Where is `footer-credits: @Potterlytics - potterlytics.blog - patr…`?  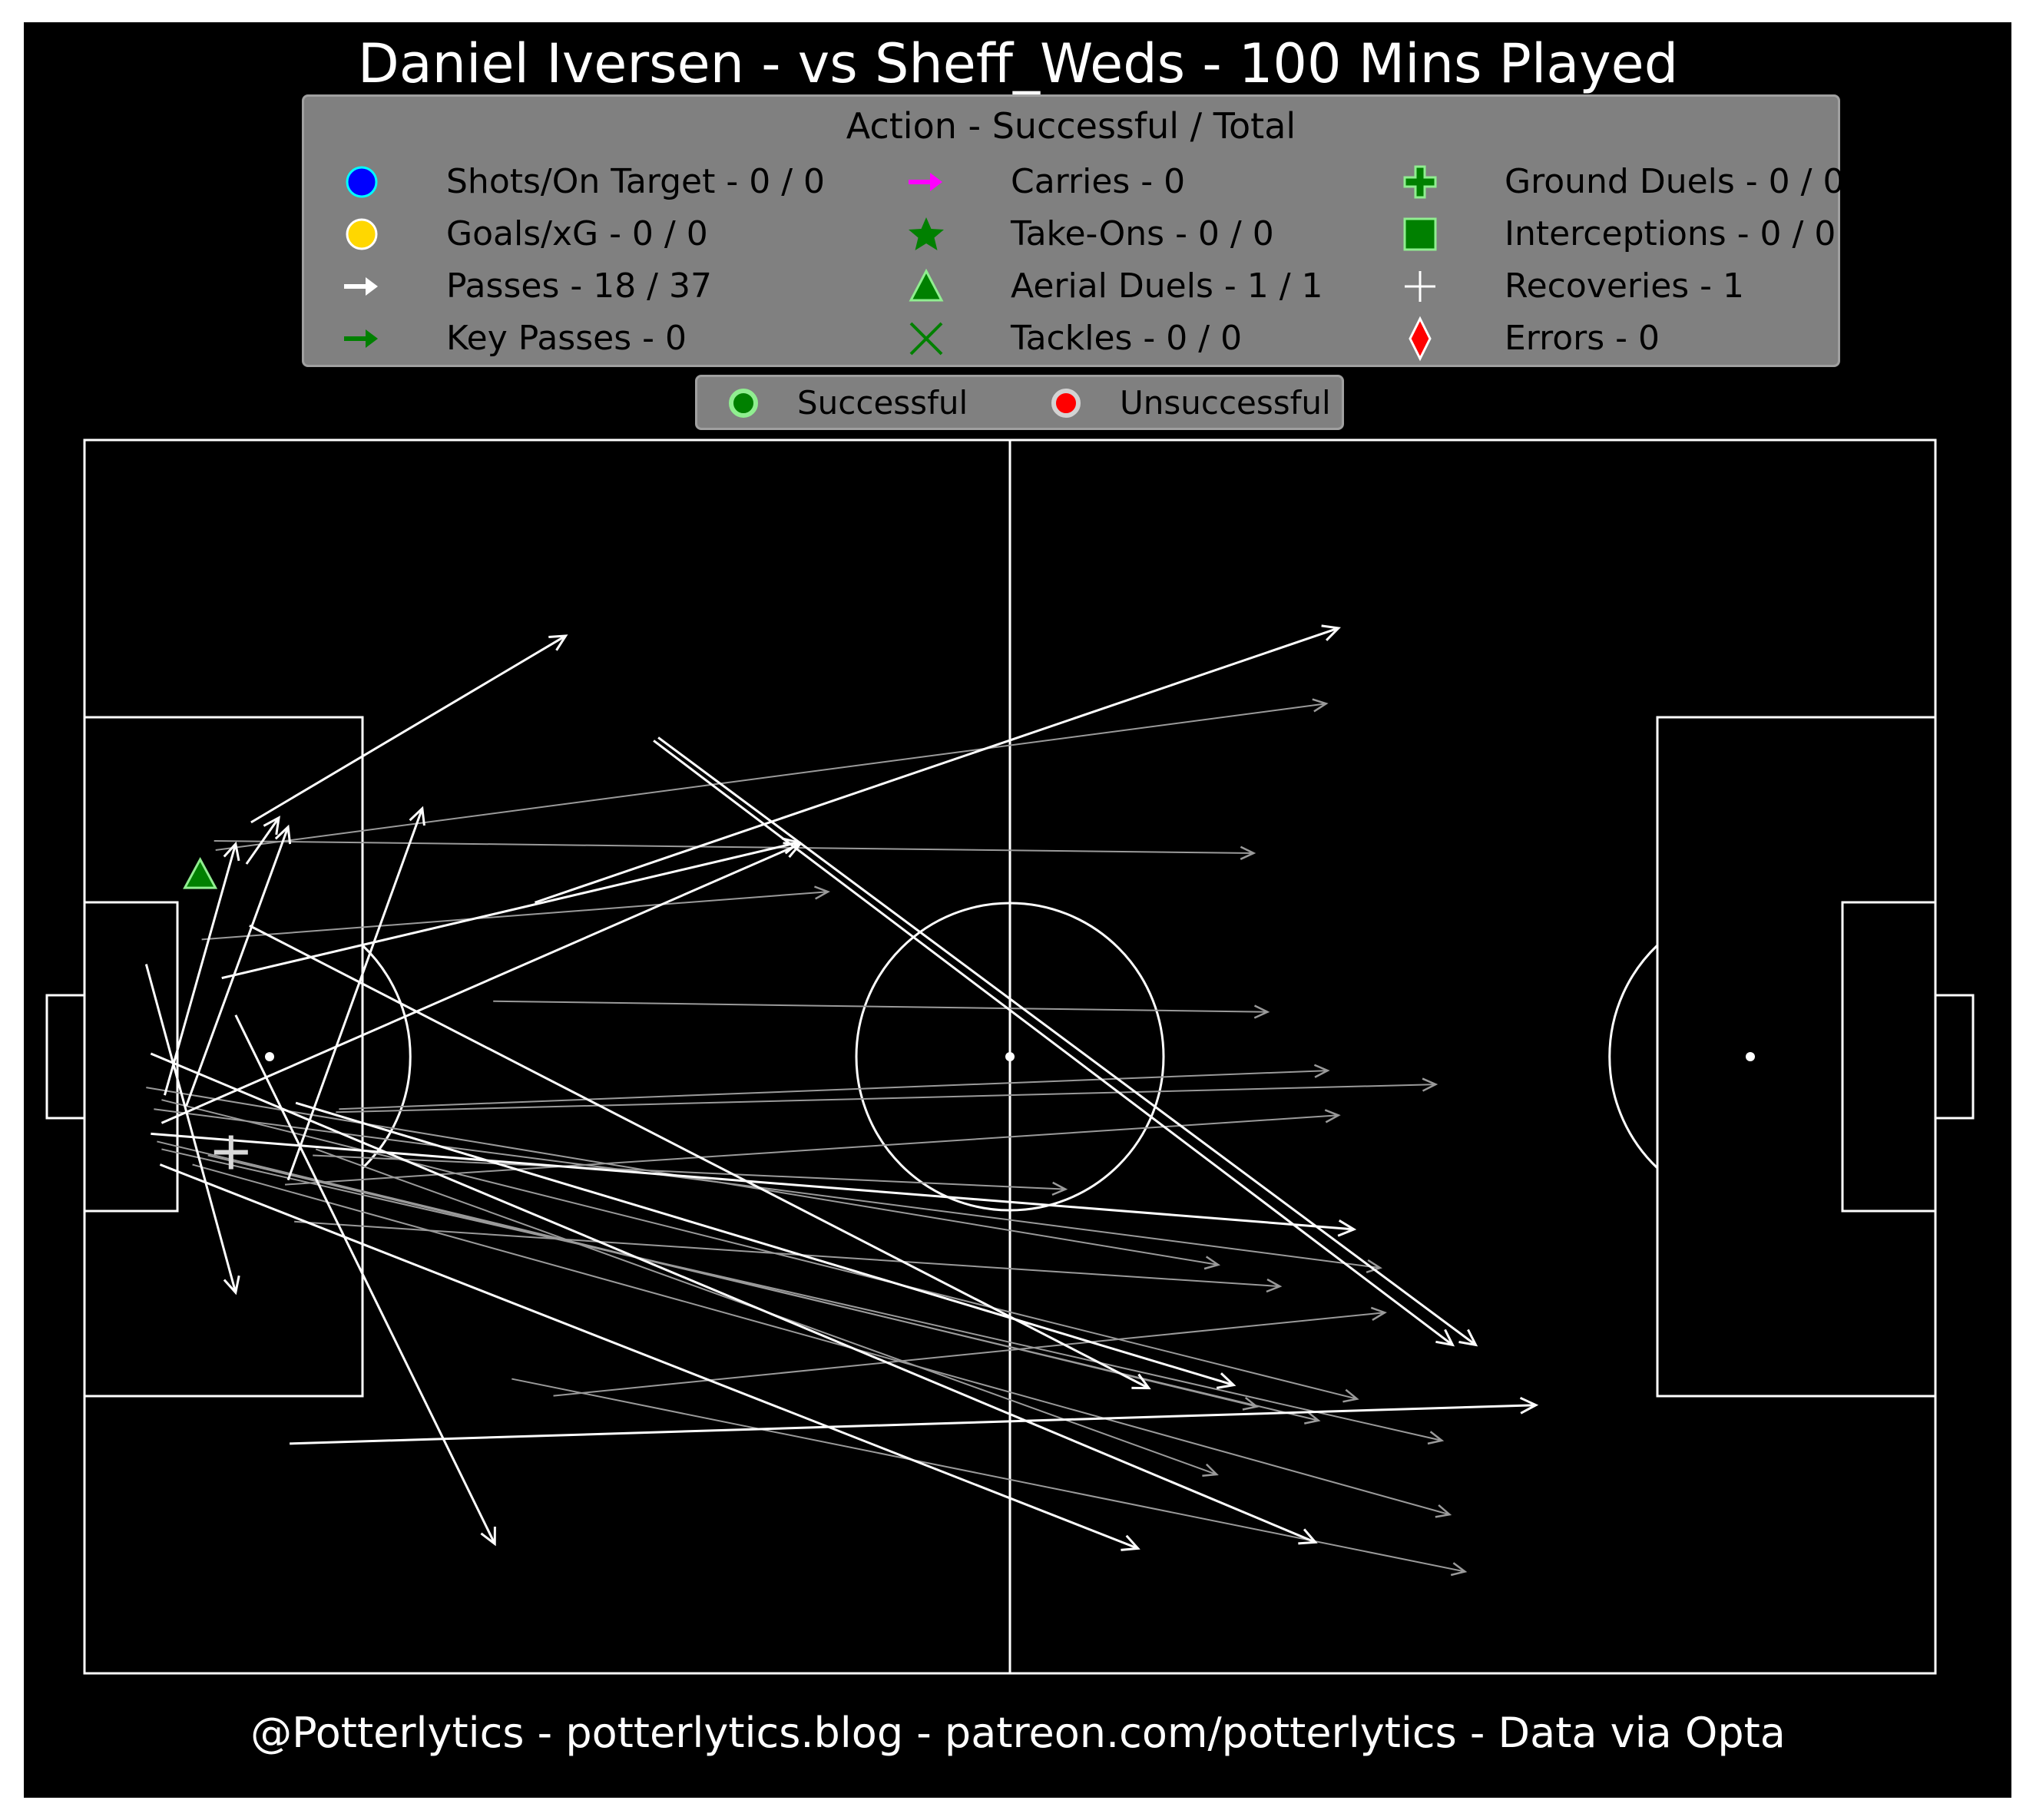 footer-credits: @Potterlytics - potterlytics.blog - patr… is located at coordinates (1018, 1733).